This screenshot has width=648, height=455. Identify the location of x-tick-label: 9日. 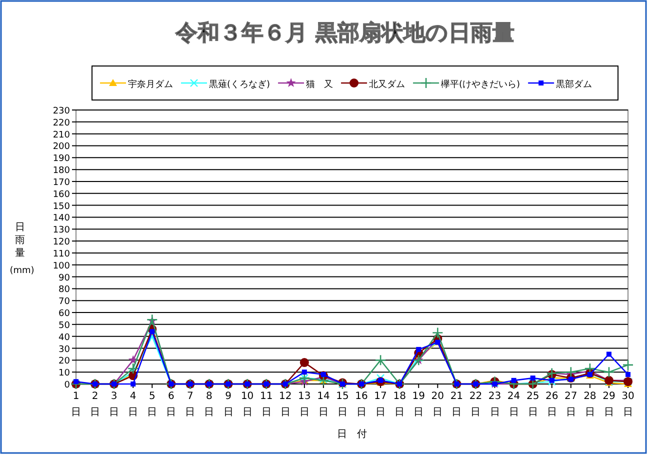
(228, 404).